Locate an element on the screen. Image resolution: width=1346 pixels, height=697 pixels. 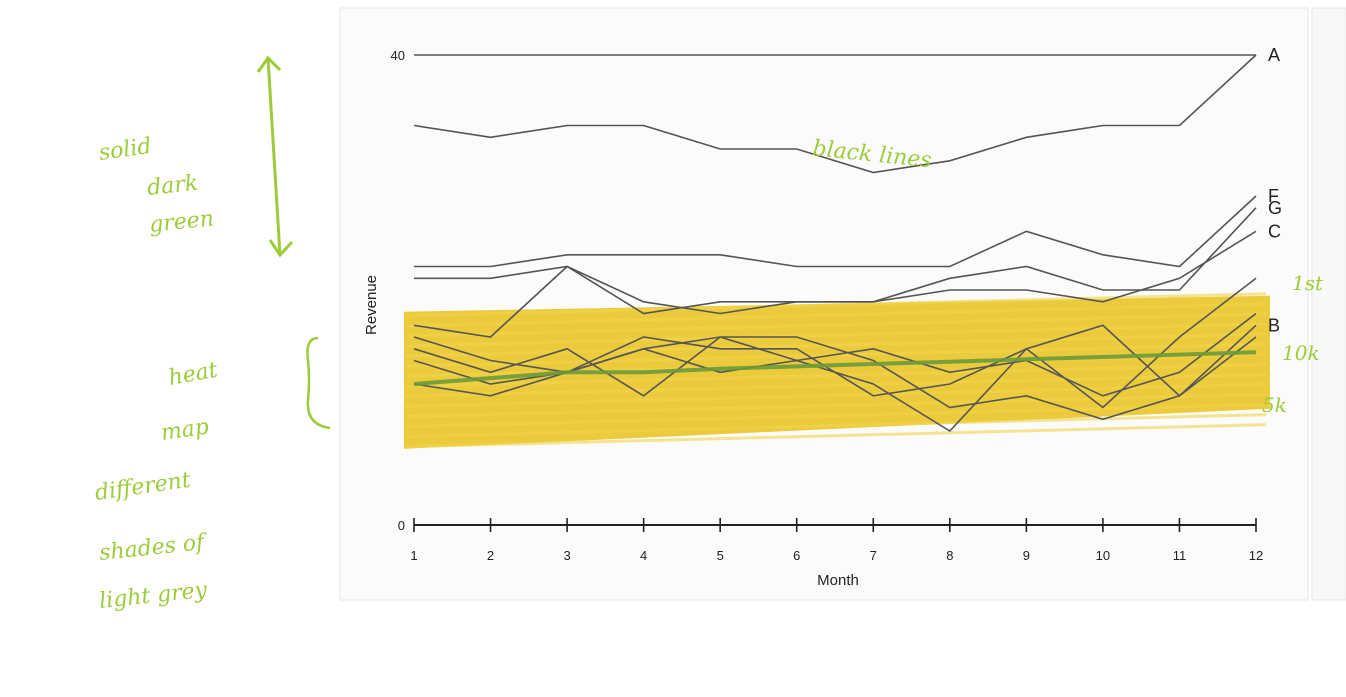
x-tick-label: 3 is located at coordinates (566, 555).